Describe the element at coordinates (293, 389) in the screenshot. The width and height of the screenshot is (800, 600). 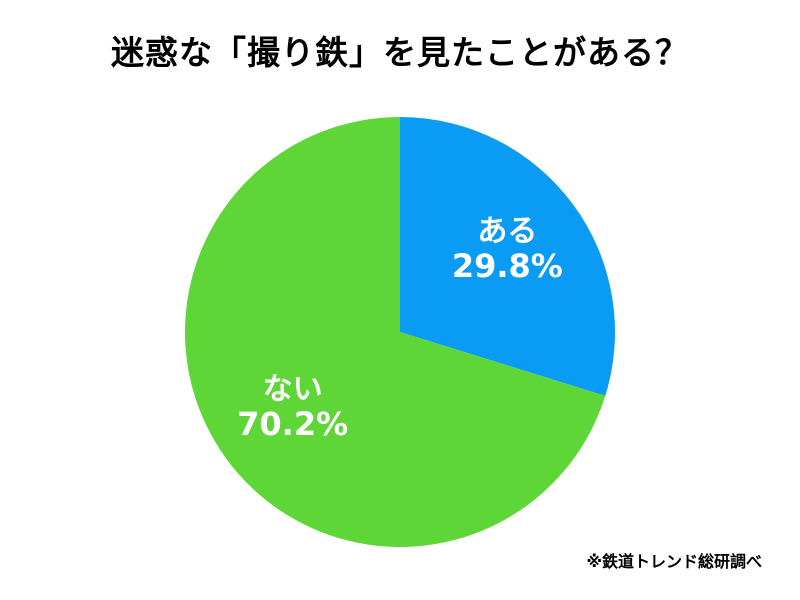
I see `slice-category-label: ない` at that location.